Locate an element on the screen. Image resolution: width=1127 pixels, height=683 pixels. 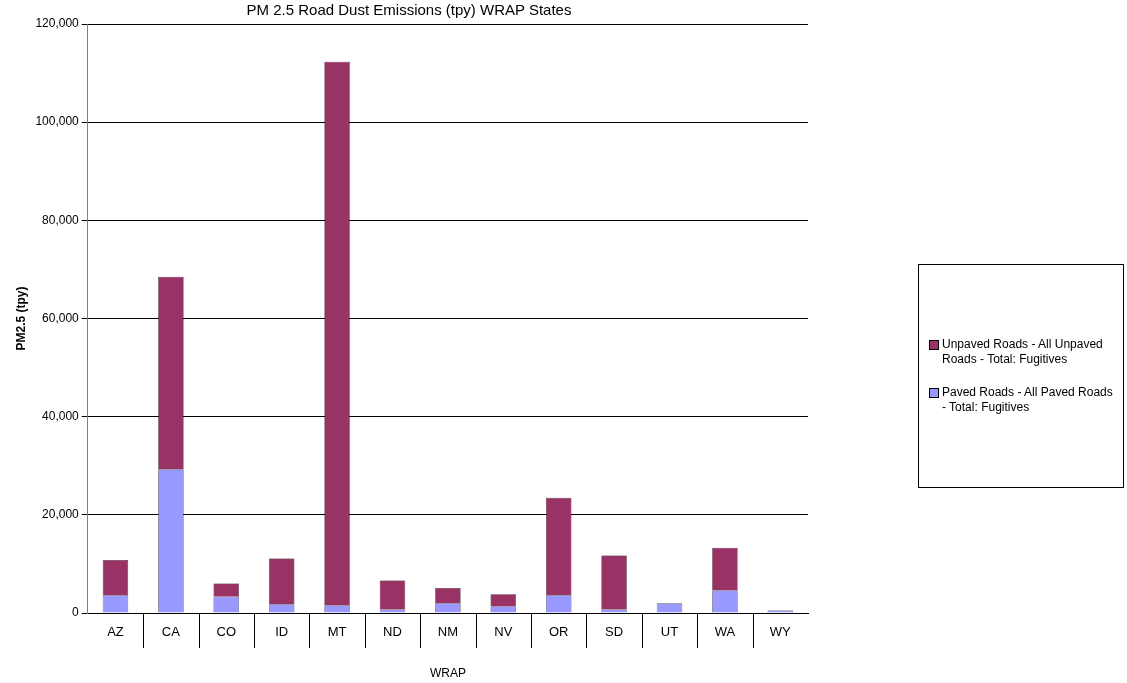
x-tick-label: NM is located at coordinates (447, 632).